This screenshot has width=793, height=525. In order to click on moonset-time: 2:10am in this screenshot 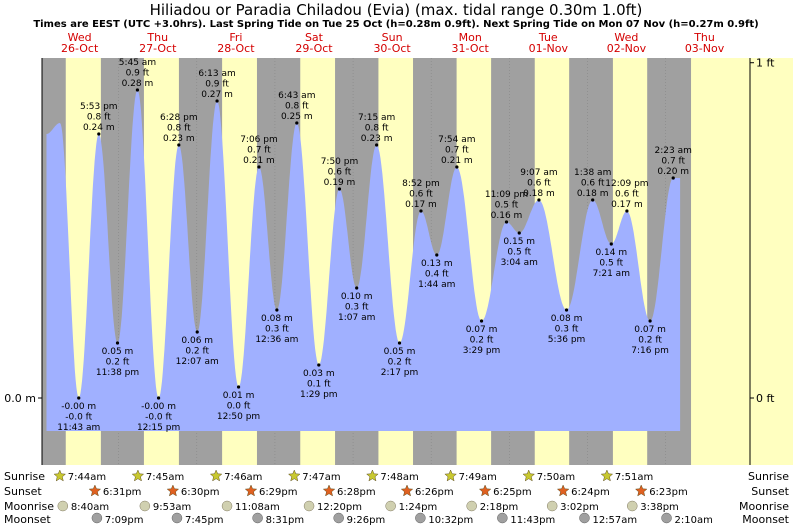, I will do `click(694, 520)`.